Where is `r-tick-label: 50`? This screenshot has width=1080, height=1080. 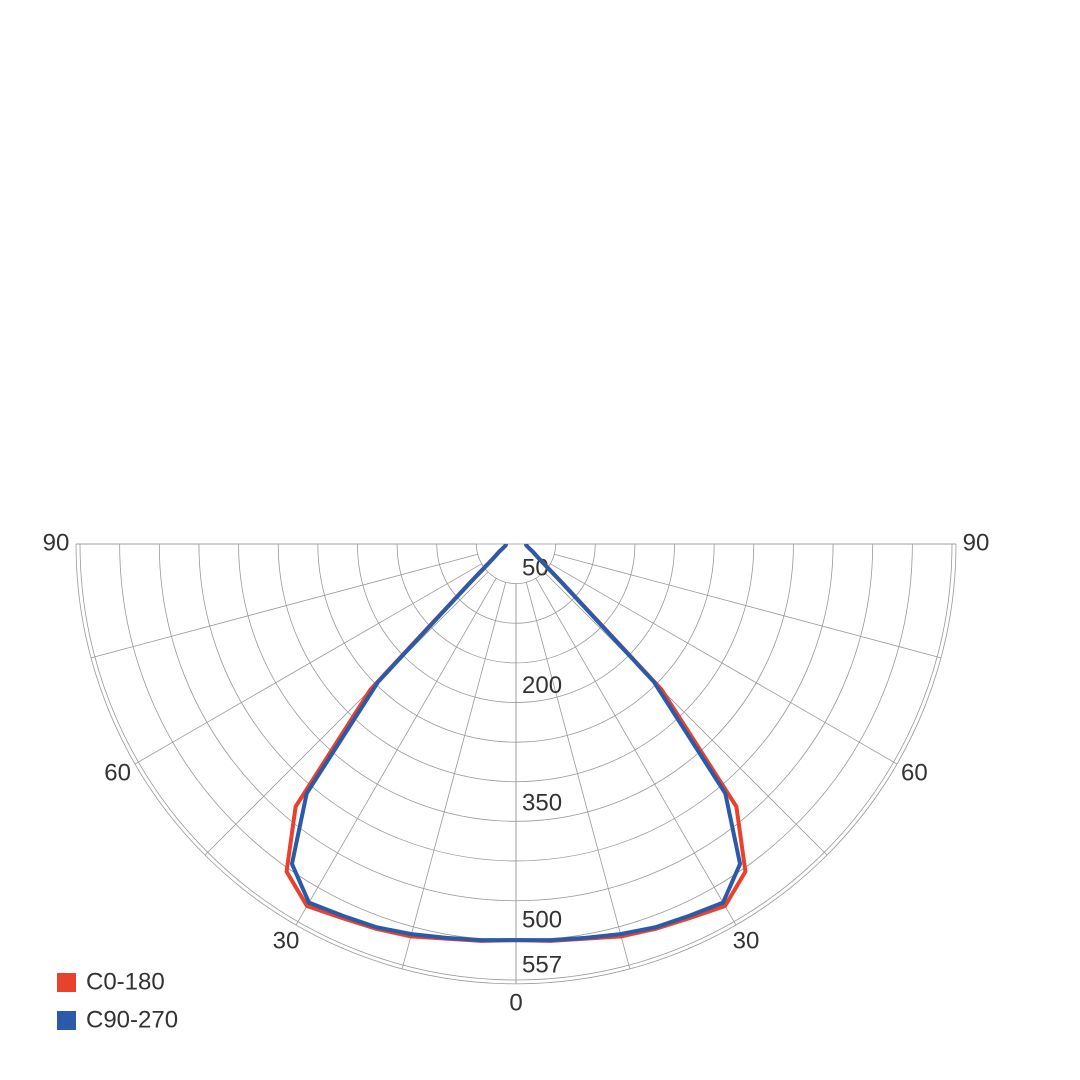 r-tick-label: 50 is located at coordinates (535, 567).